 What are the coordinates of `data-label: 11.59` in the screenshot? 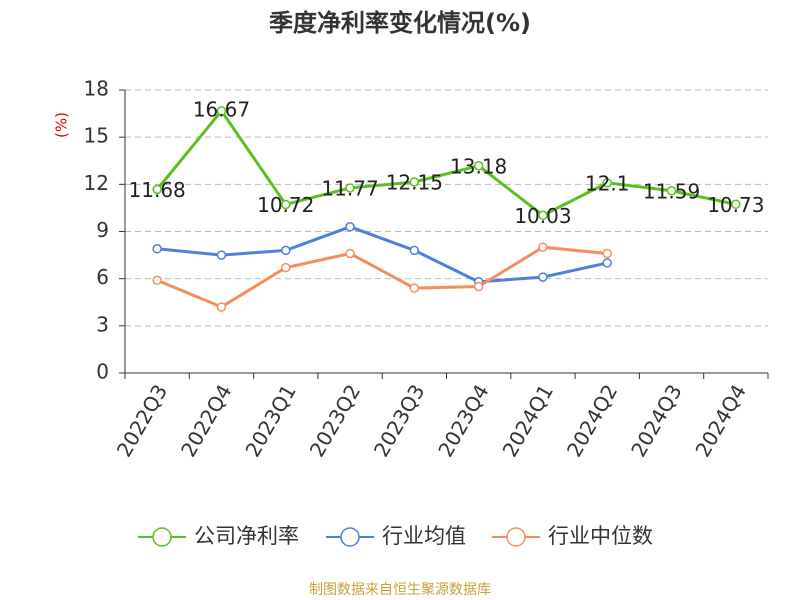 It's located at (671, 191).